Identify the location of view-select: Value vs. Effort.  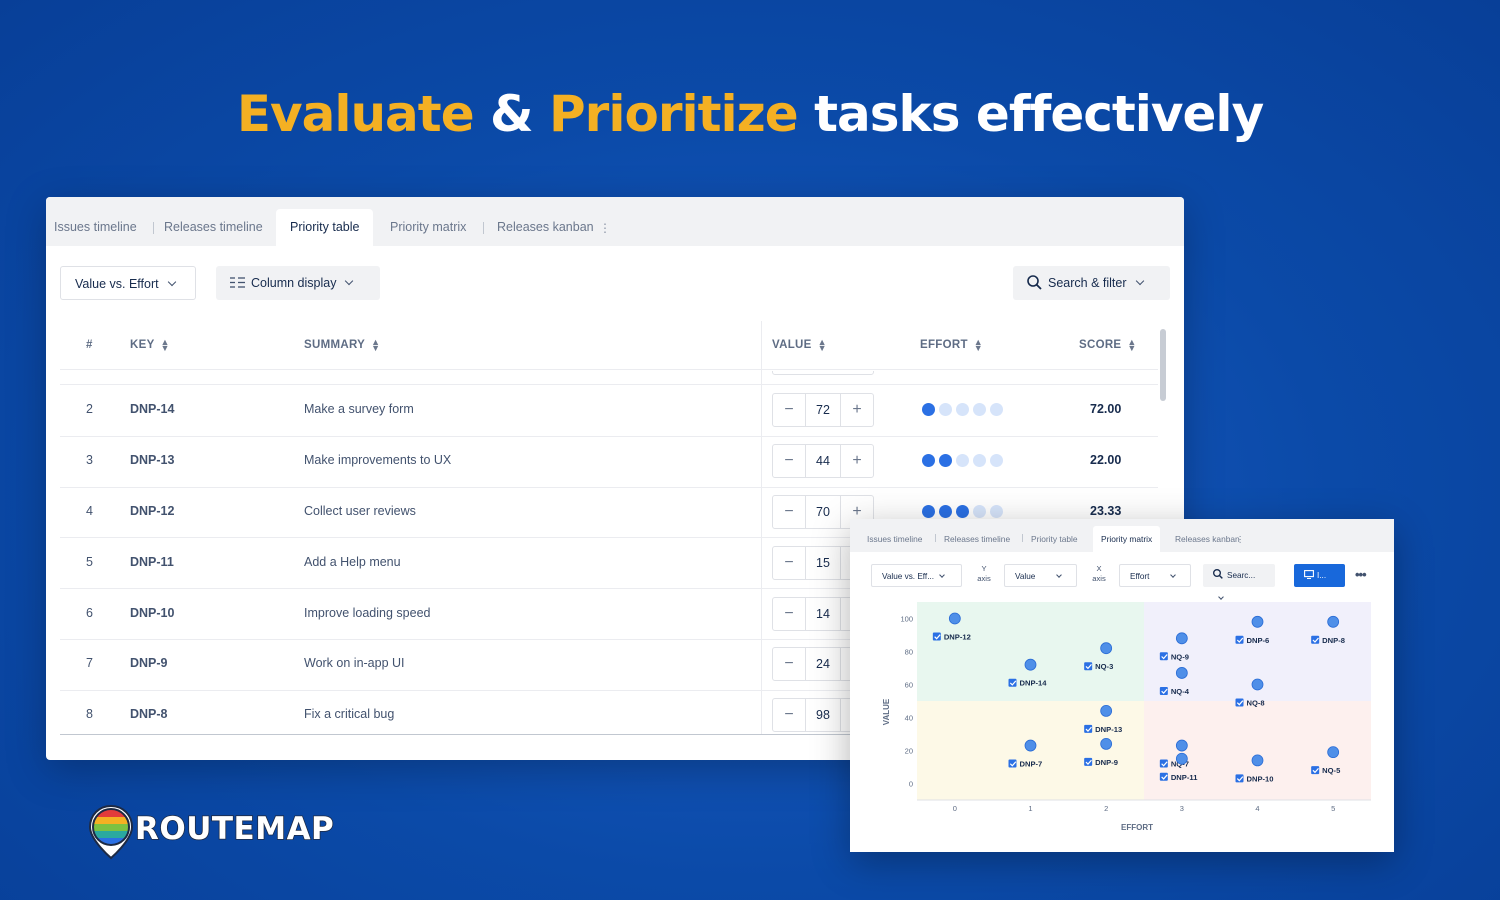
(128, 283).